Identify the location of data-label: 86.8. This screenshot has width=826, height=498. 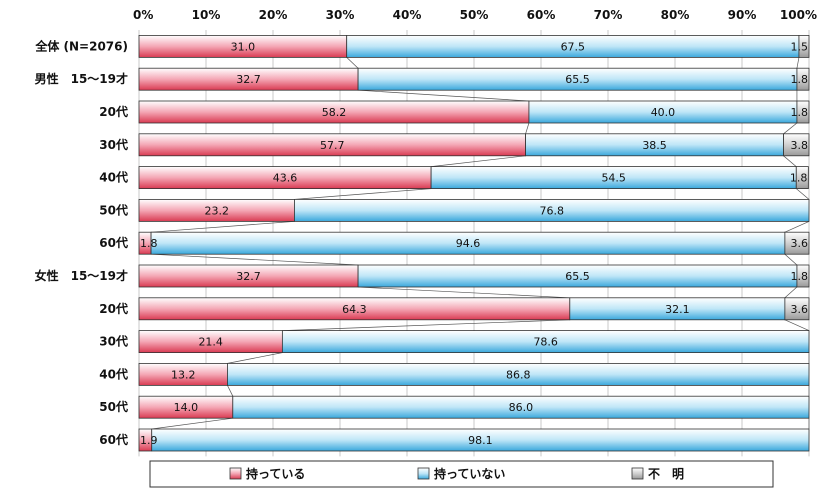
(518, 374).